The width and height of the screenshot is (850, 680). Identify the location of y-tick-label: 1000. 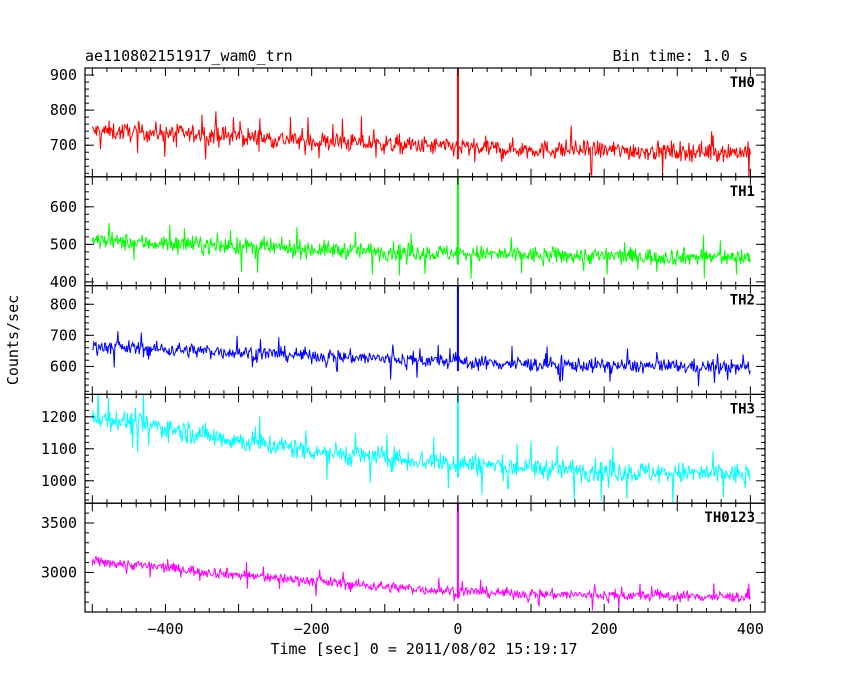
(59, 481).